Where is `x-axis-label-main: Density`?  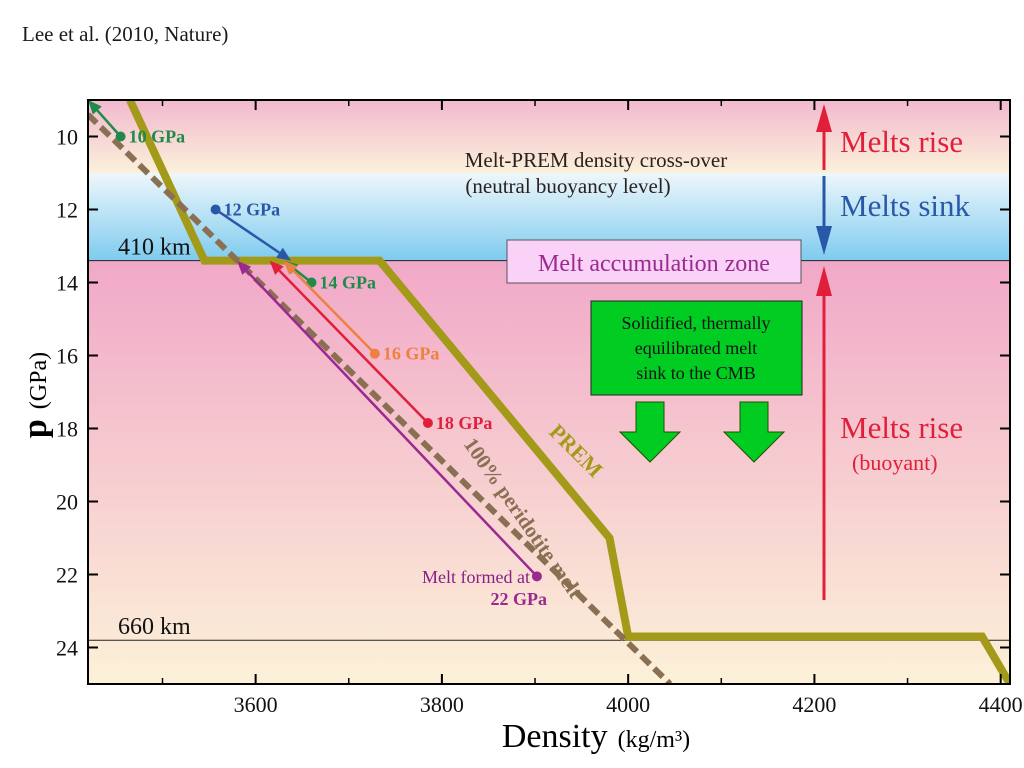 x-axis-label-main: Density is located at coordinates (555, 736).